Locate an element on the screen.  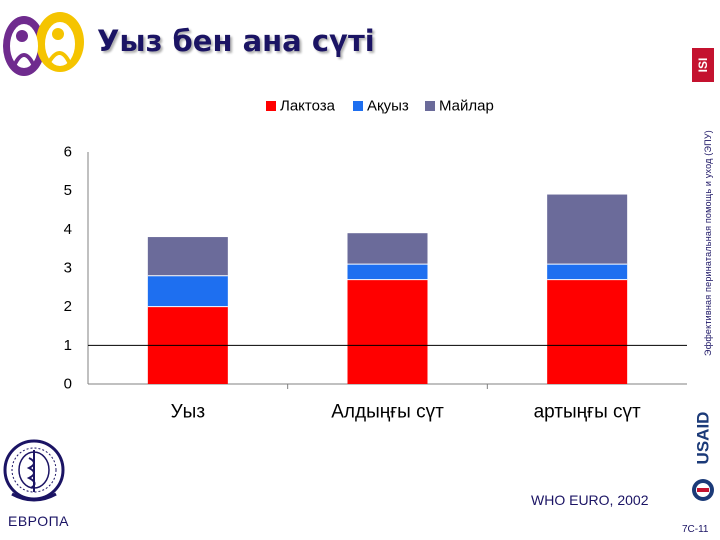
bar-2-ақуыз is located at coordinates (387, 272).